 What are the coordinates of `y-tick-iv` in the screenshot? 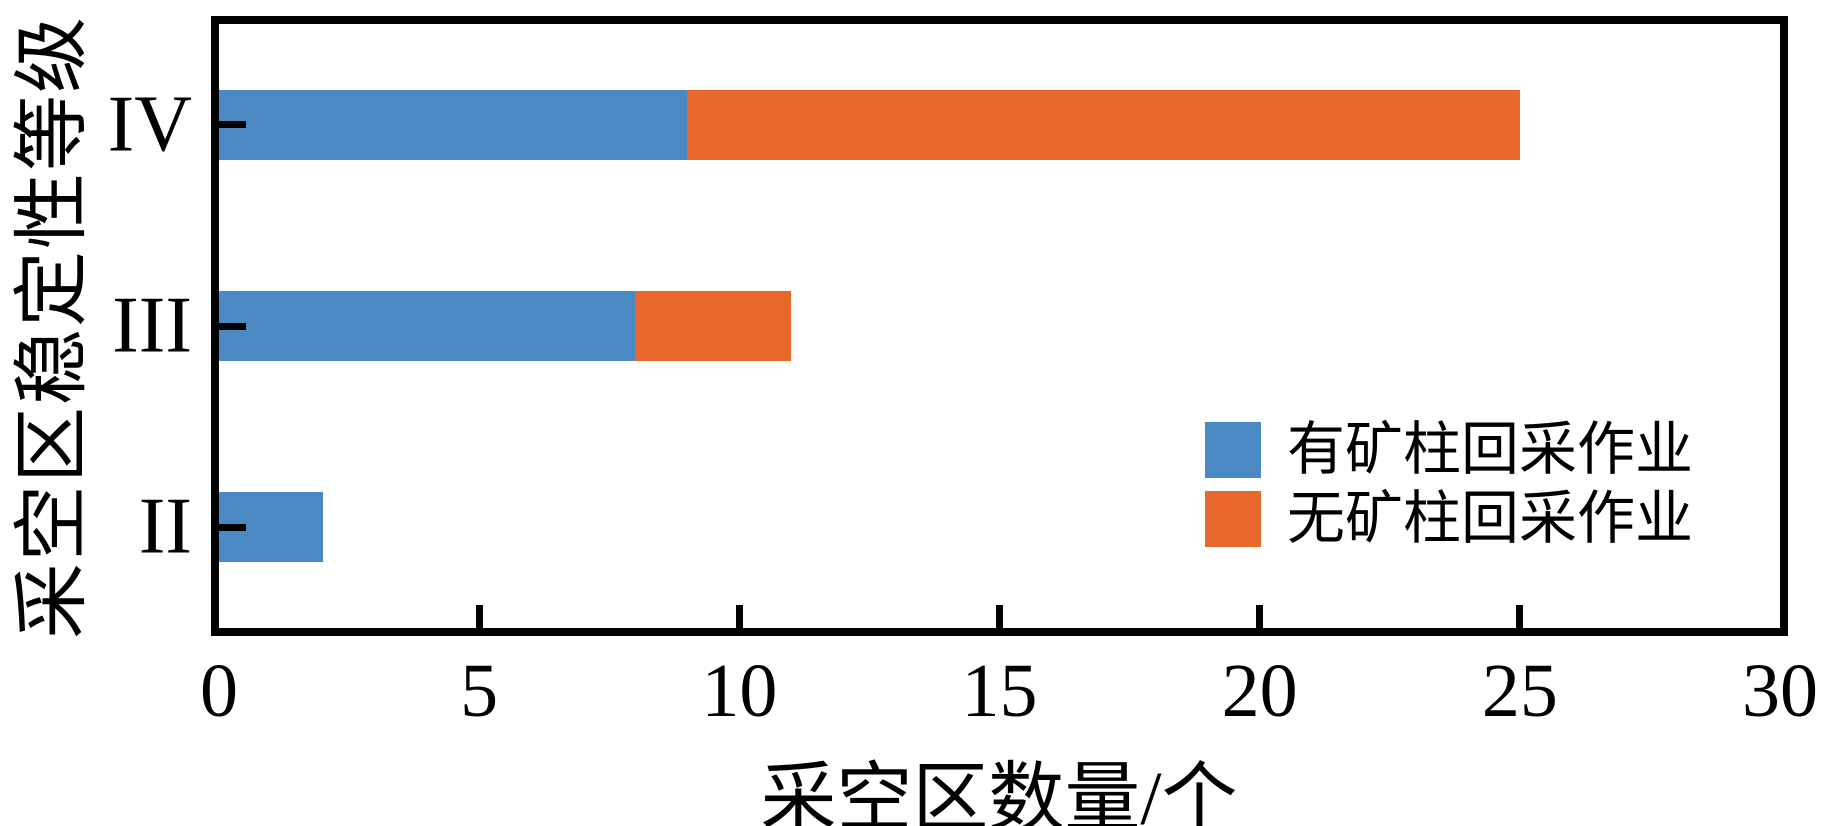 It's located at (232, 125).